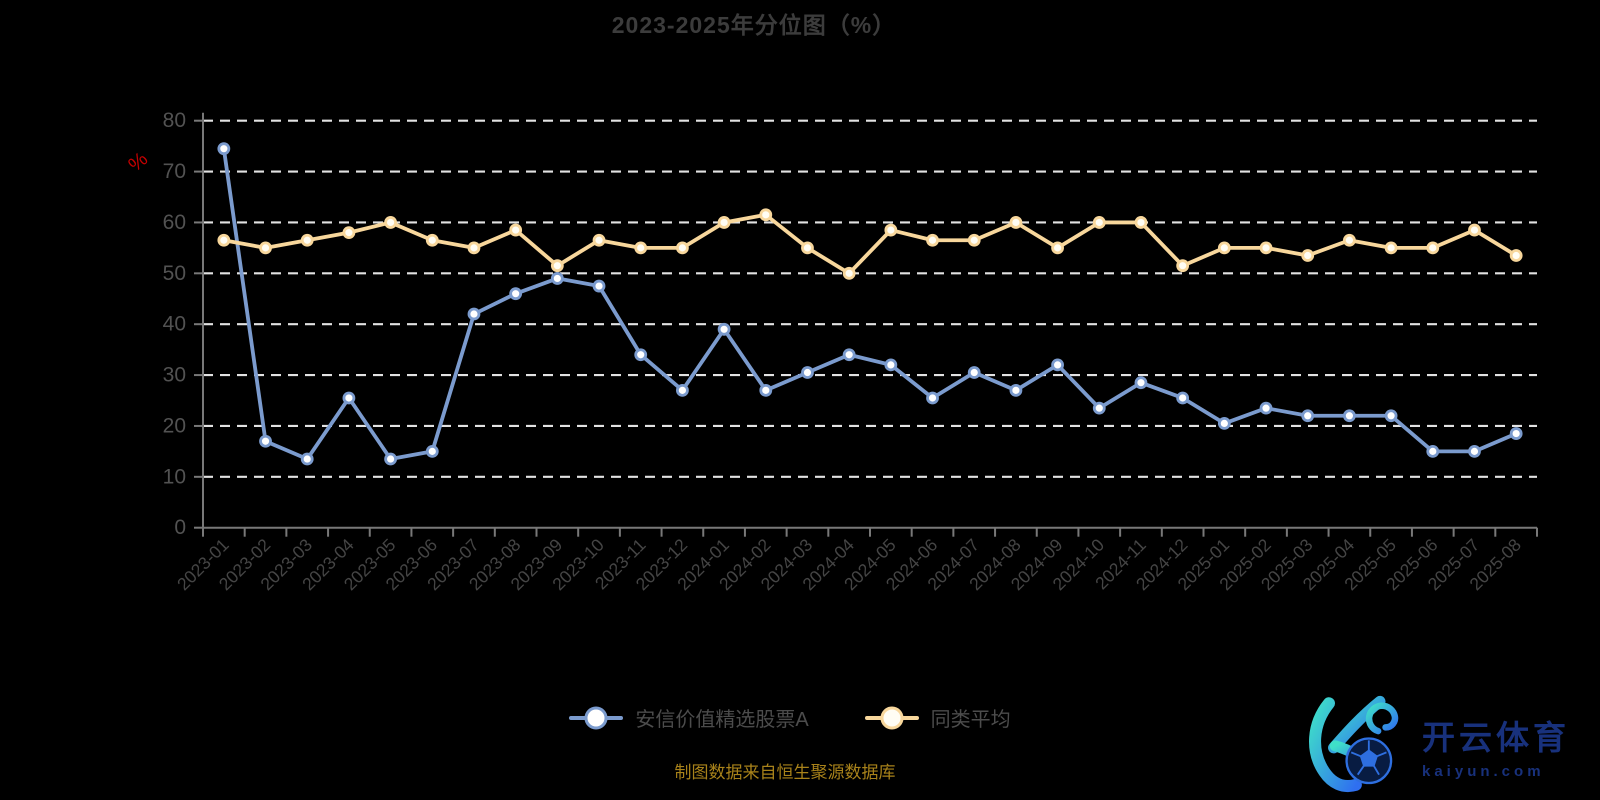  Describe the element at coordinates (1483, 771) in the screenshot. I see `brand-domain: kaiyun.com` at that location.